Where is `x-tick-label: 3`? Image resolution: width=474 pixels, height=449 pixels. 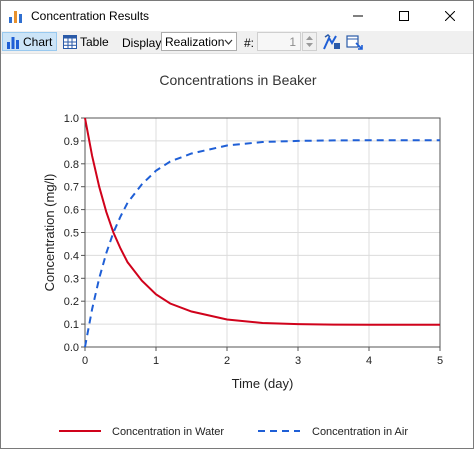
x-tick-label: 3 is located at coordinates (298, 361).